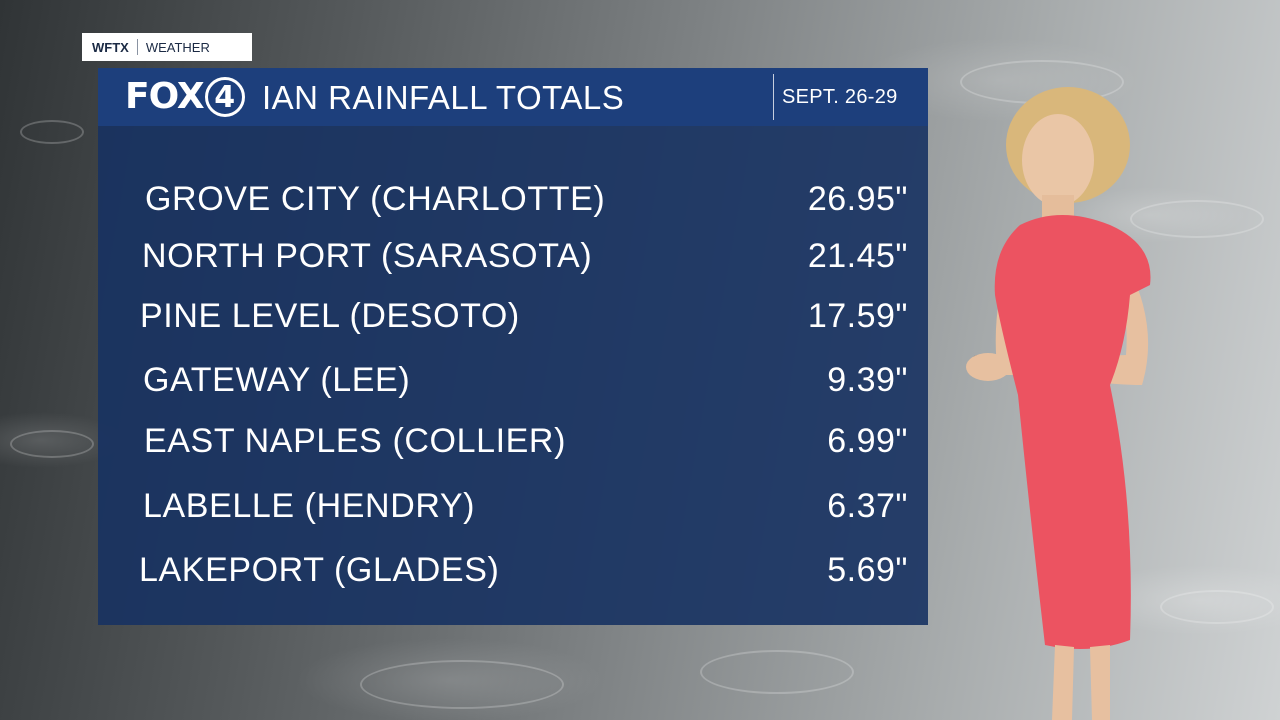 This screenshot has width=1280, height=720. I want to click on list-item: NORTH PORT (SARASOTA) 21.45", so click(513, 256).